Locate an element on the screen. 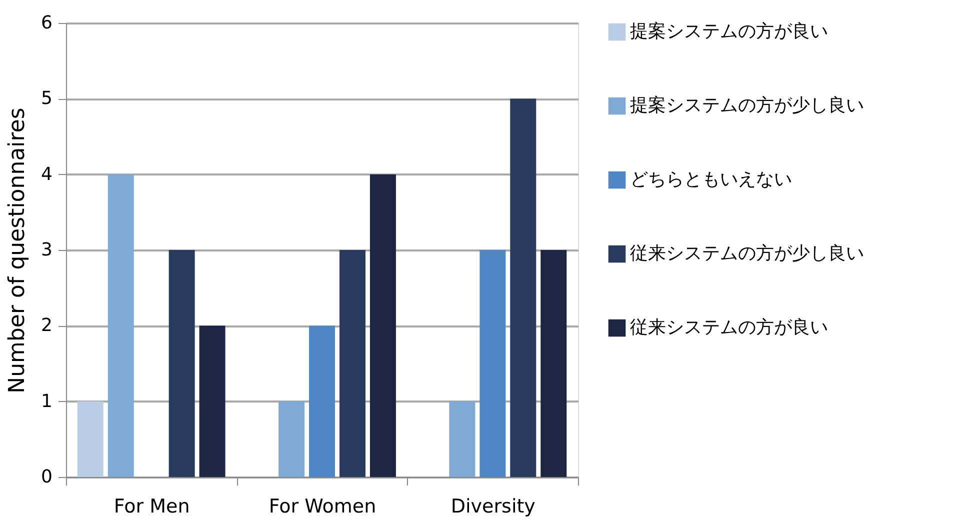 This screenshot has height=528, width=960. legend-label: 従来システムの方が良い is located at coordinates (729, 327).